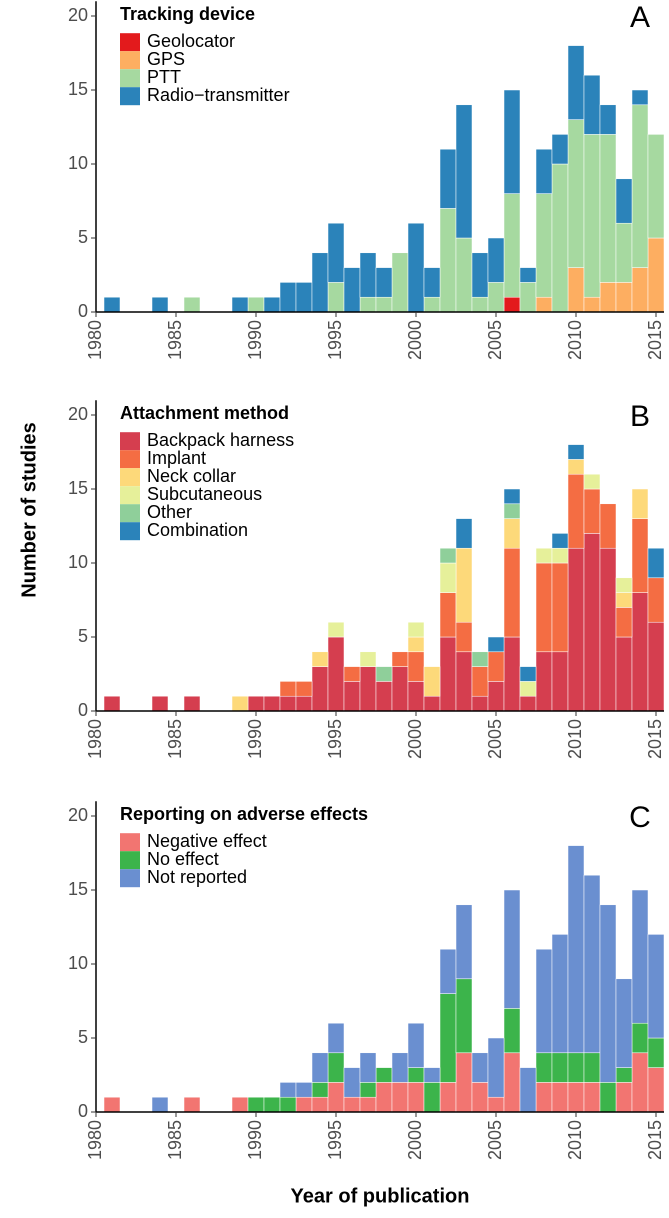  Describe the element at coordinates (204, 413) in the screenshot. I see `legend-title: Attachment method` at that location.